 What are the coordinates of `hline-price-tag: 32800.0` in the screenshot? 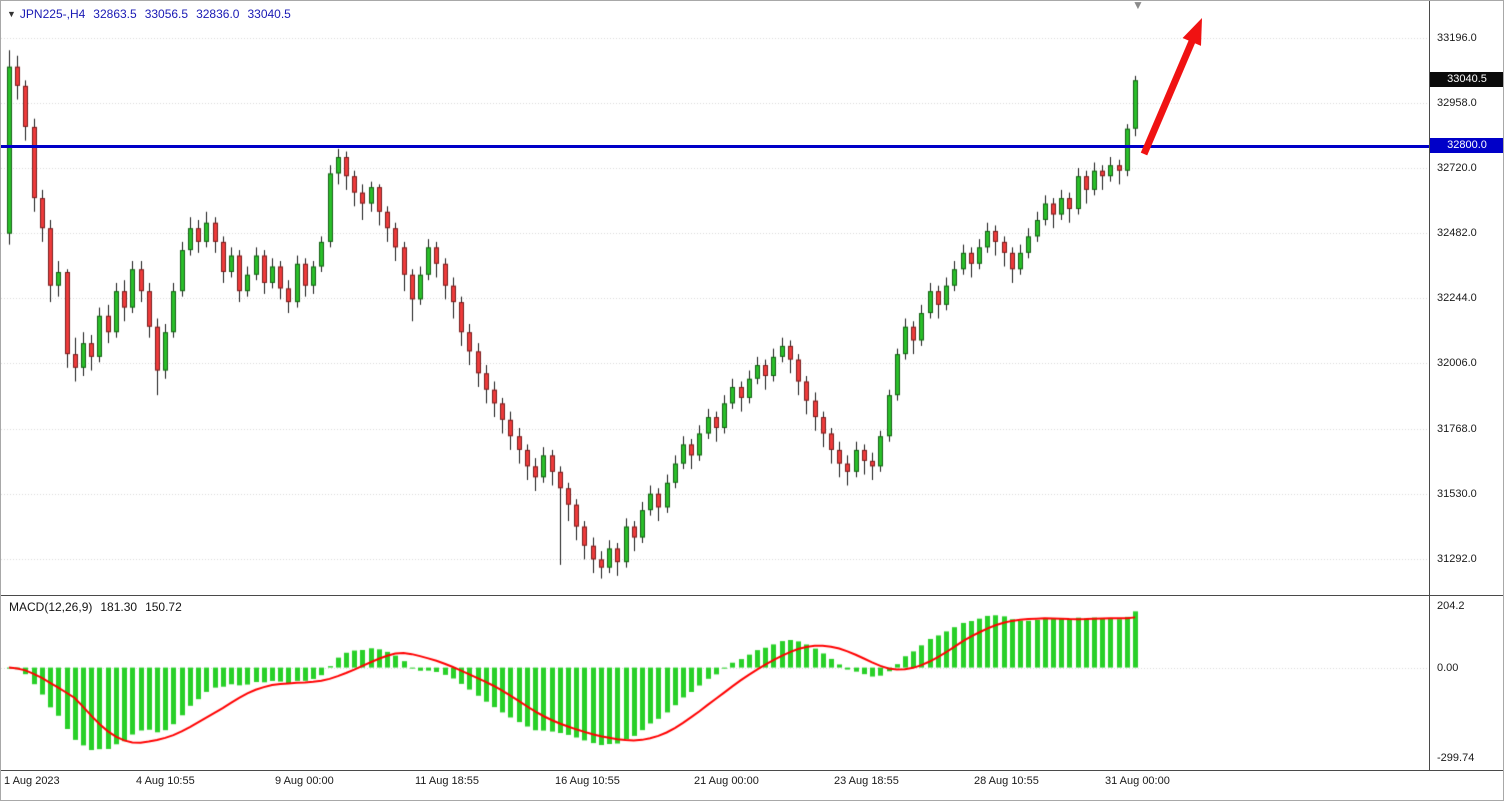 It's located at (1466, 145).